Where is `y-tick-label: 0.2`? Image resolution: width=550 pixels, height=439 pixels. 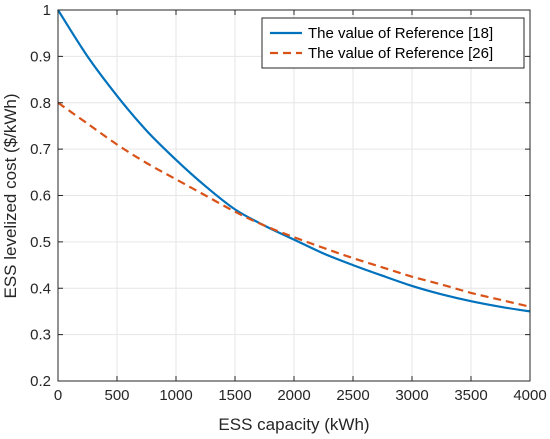
y-tick-label: 0.2 is located at coordinates (40, 381).